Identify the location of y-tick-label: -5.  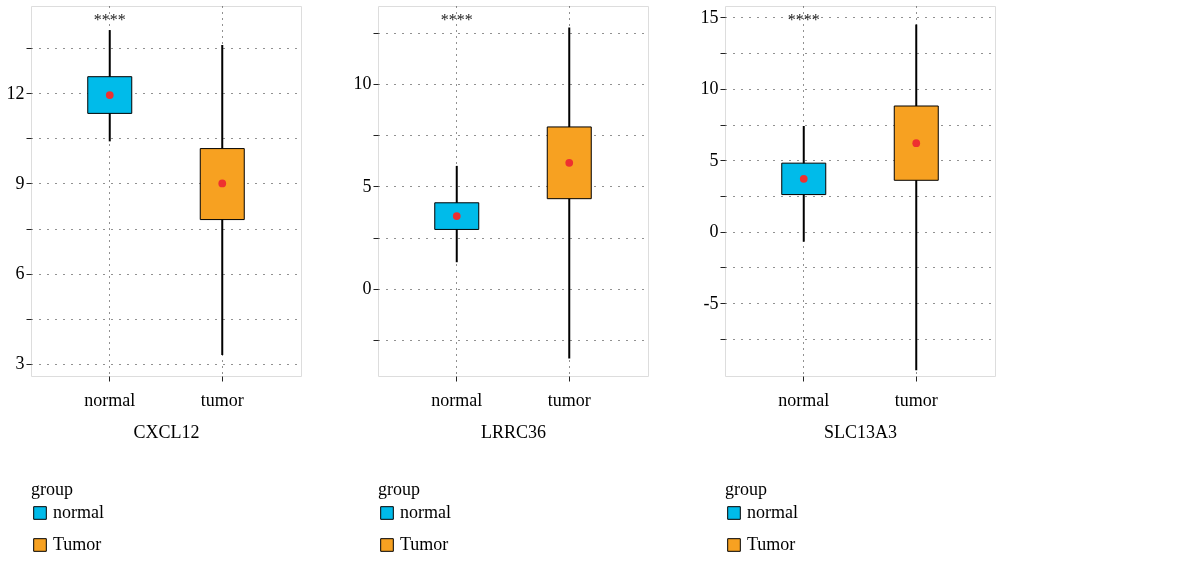
(711, 302).